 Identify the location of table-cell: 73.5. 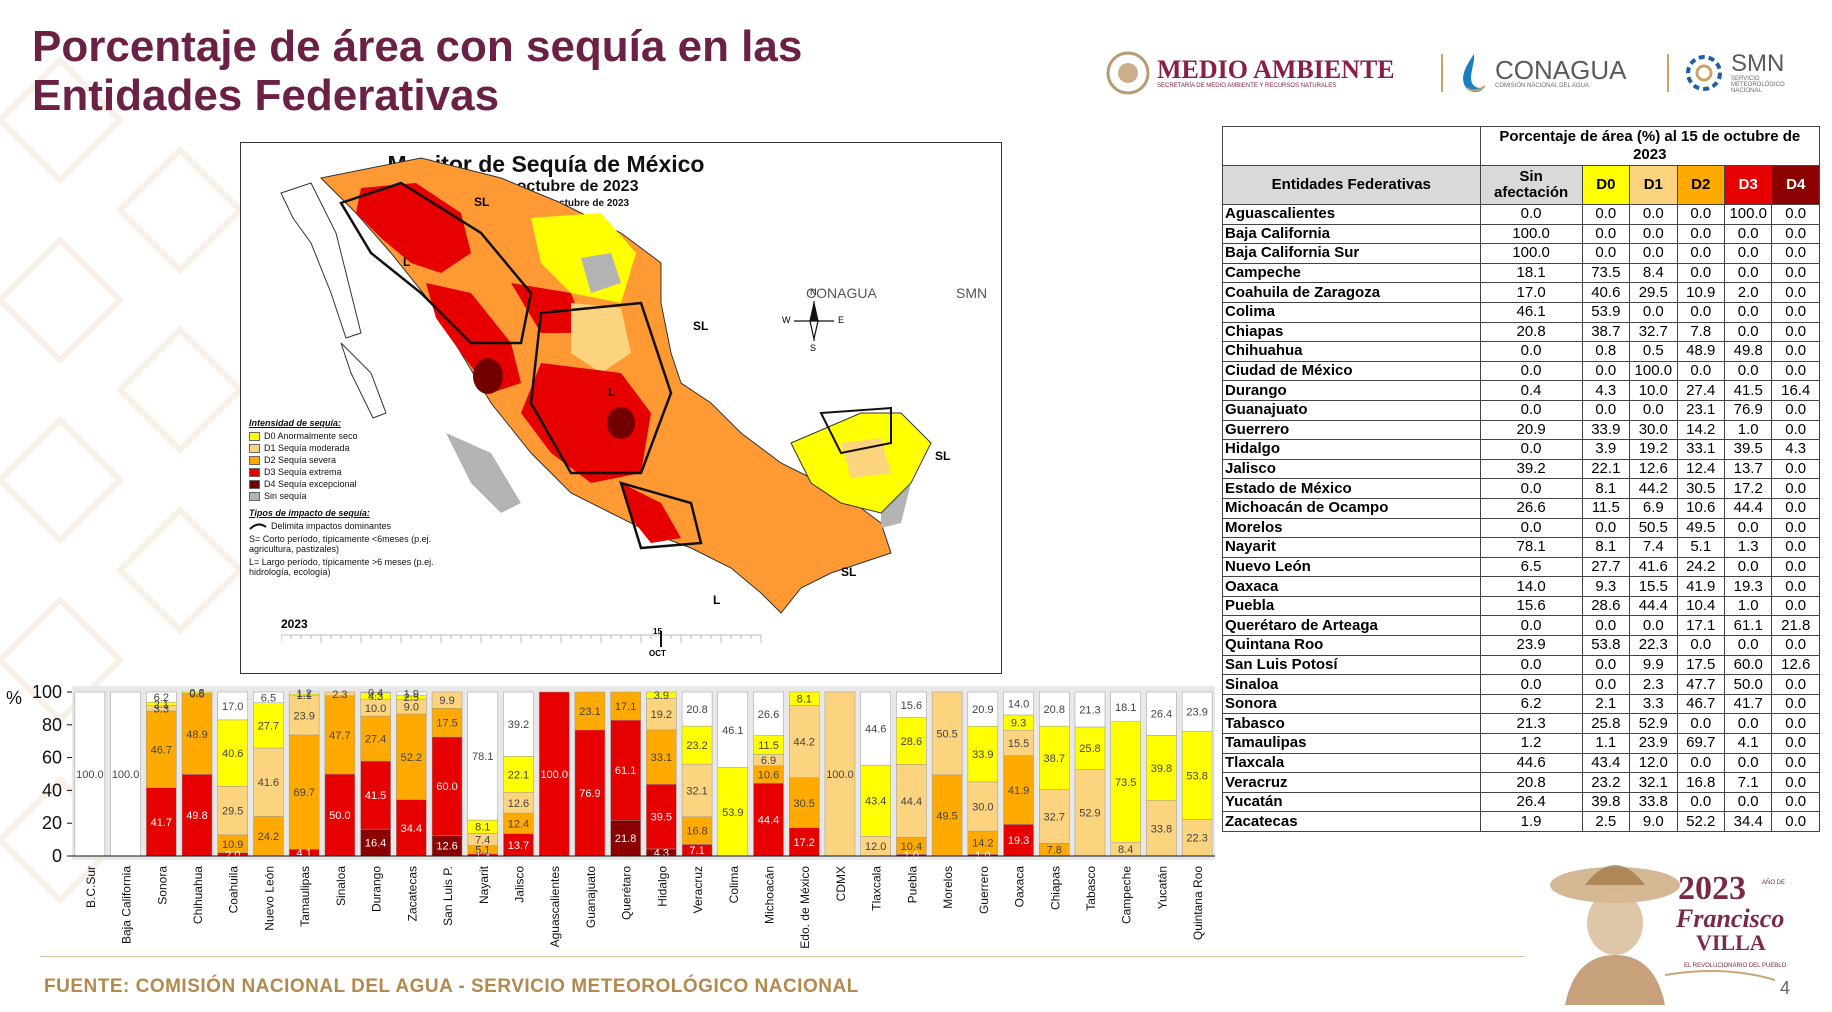
(1606, 273).